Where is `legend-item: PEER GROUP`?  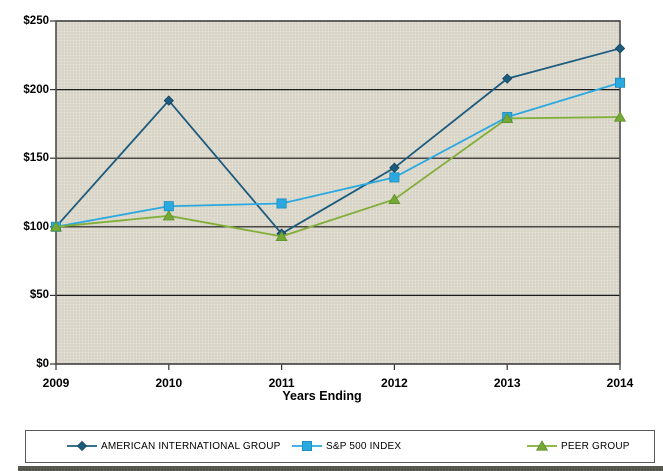 legend-item: PEER GROUP is located at coordinates (578, 446).